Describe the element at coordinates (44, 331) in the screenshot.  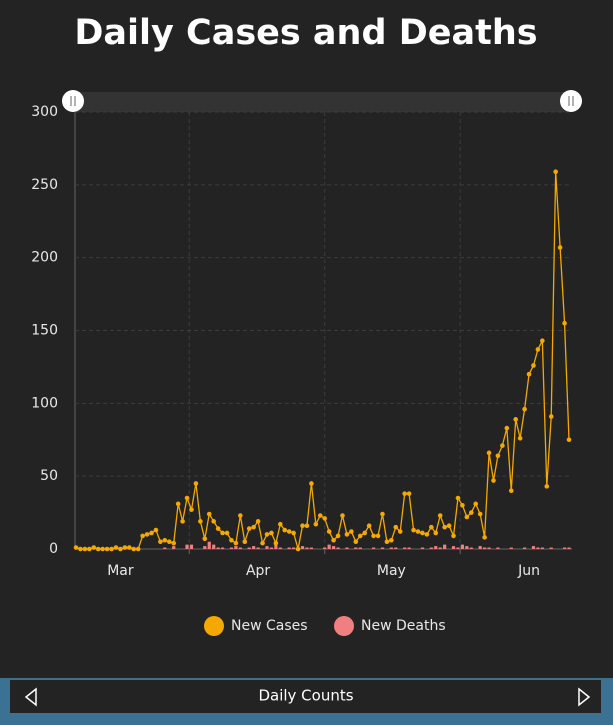
I see `y-tick-label: 150` at that location.